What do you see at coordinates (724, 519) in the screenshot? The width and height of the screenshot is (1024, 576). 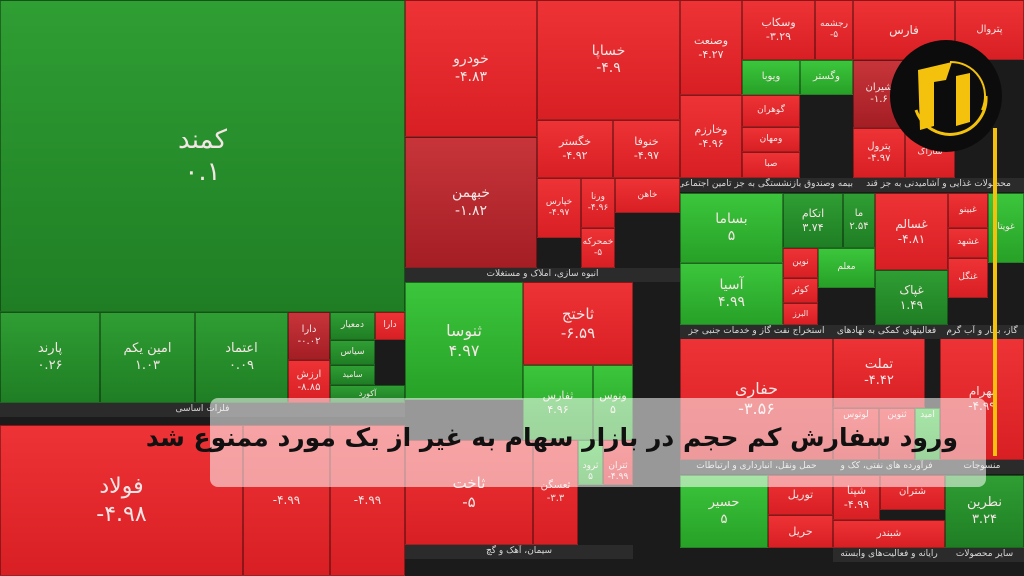 I see `stock-change: ۵` at bounding box center [724, 519].